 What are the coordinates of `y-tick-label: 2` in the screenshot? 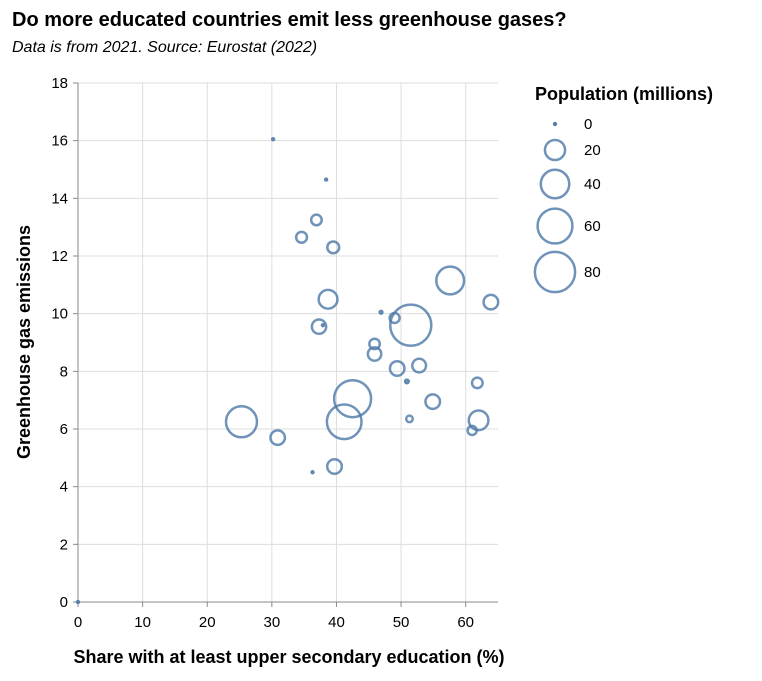 It's located at (64, 544).